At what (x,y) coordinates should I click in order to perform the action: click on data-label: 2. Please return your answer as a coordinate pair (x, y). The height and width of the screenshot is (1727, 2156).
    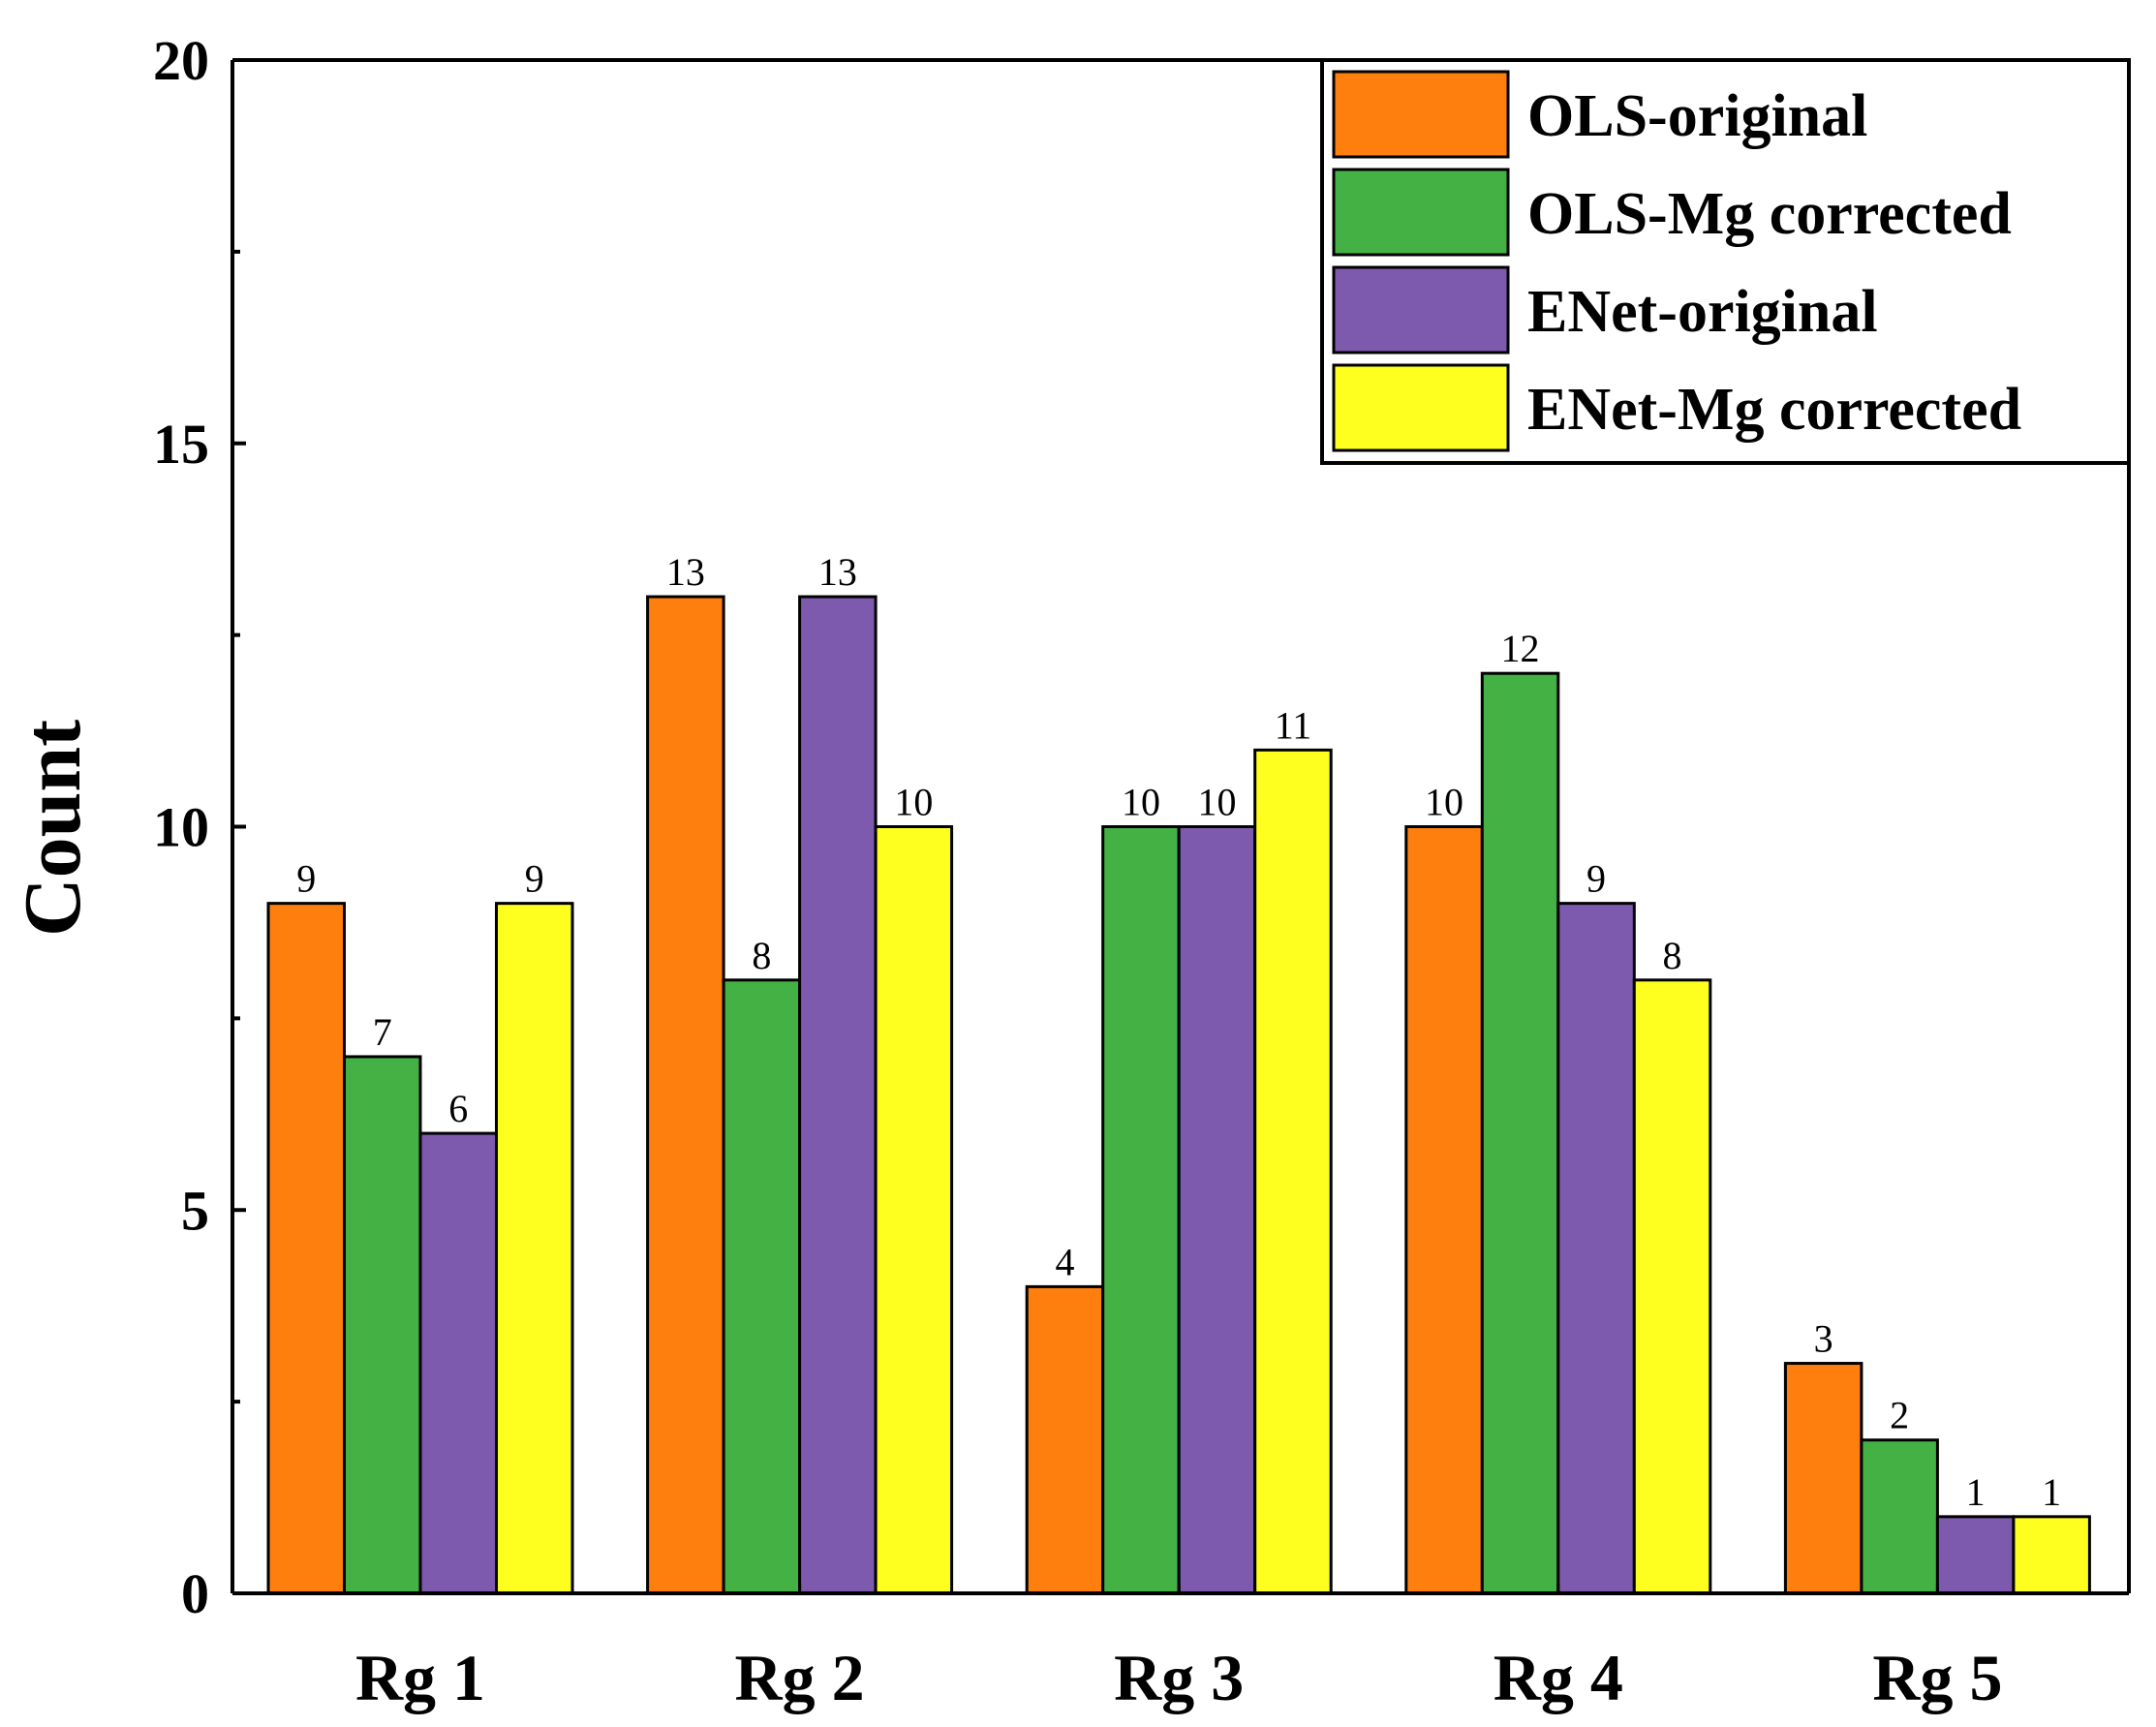
    Looking at the image, I should click on (1899, 1415).